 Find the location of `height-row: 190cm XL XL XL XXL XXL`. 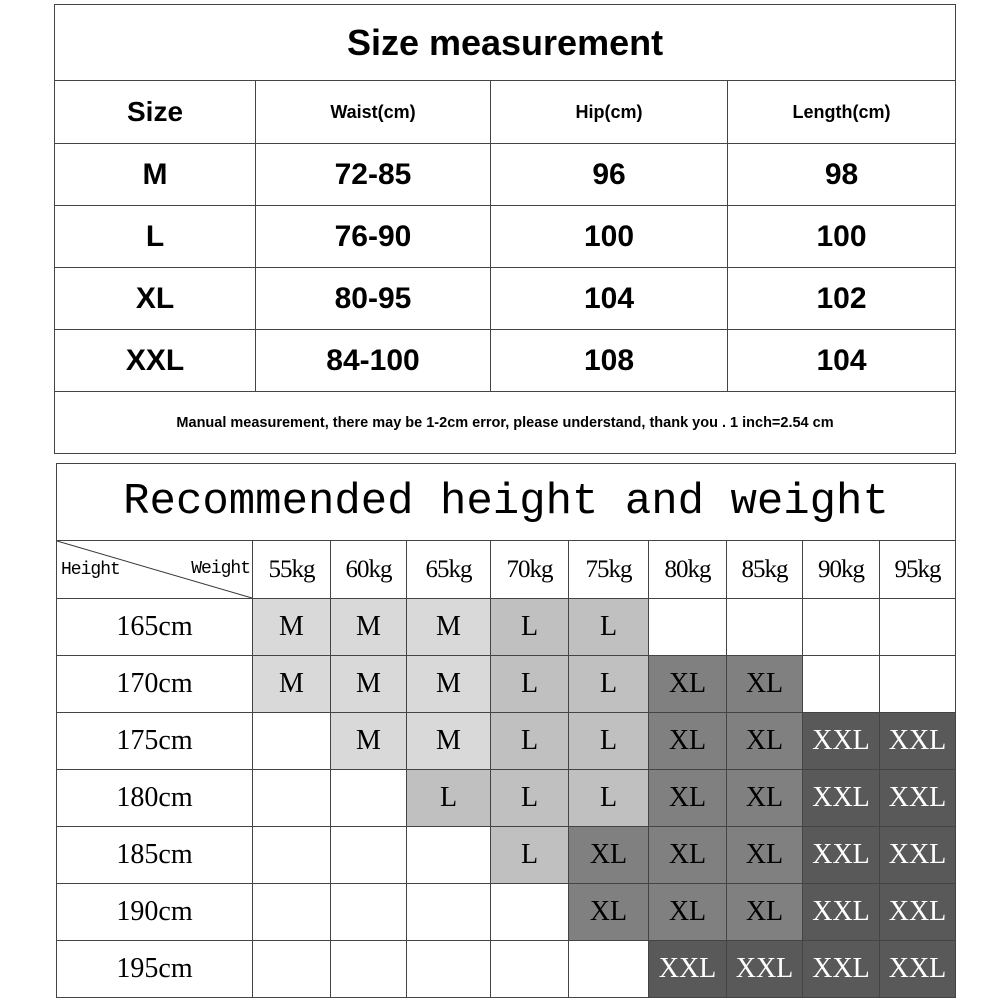

height-row: 190cm XL XL XL XXL XXL is located at coordinates (506, 912).